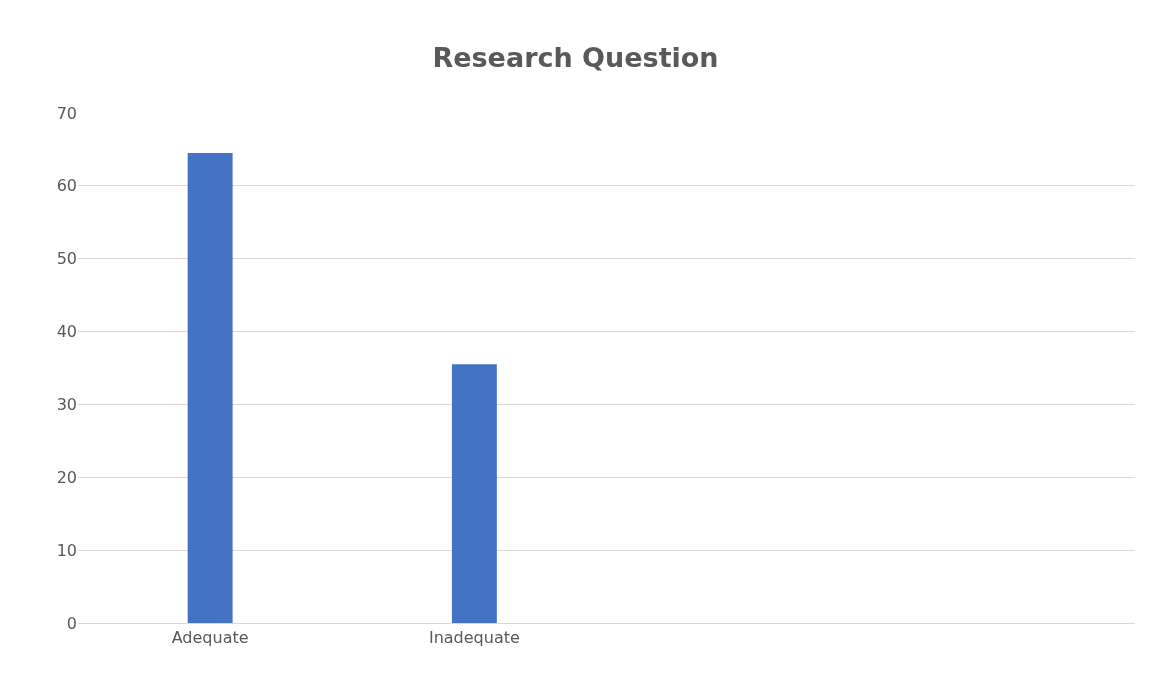  I want to click on y-tick-label: 20, so click(66, 477).